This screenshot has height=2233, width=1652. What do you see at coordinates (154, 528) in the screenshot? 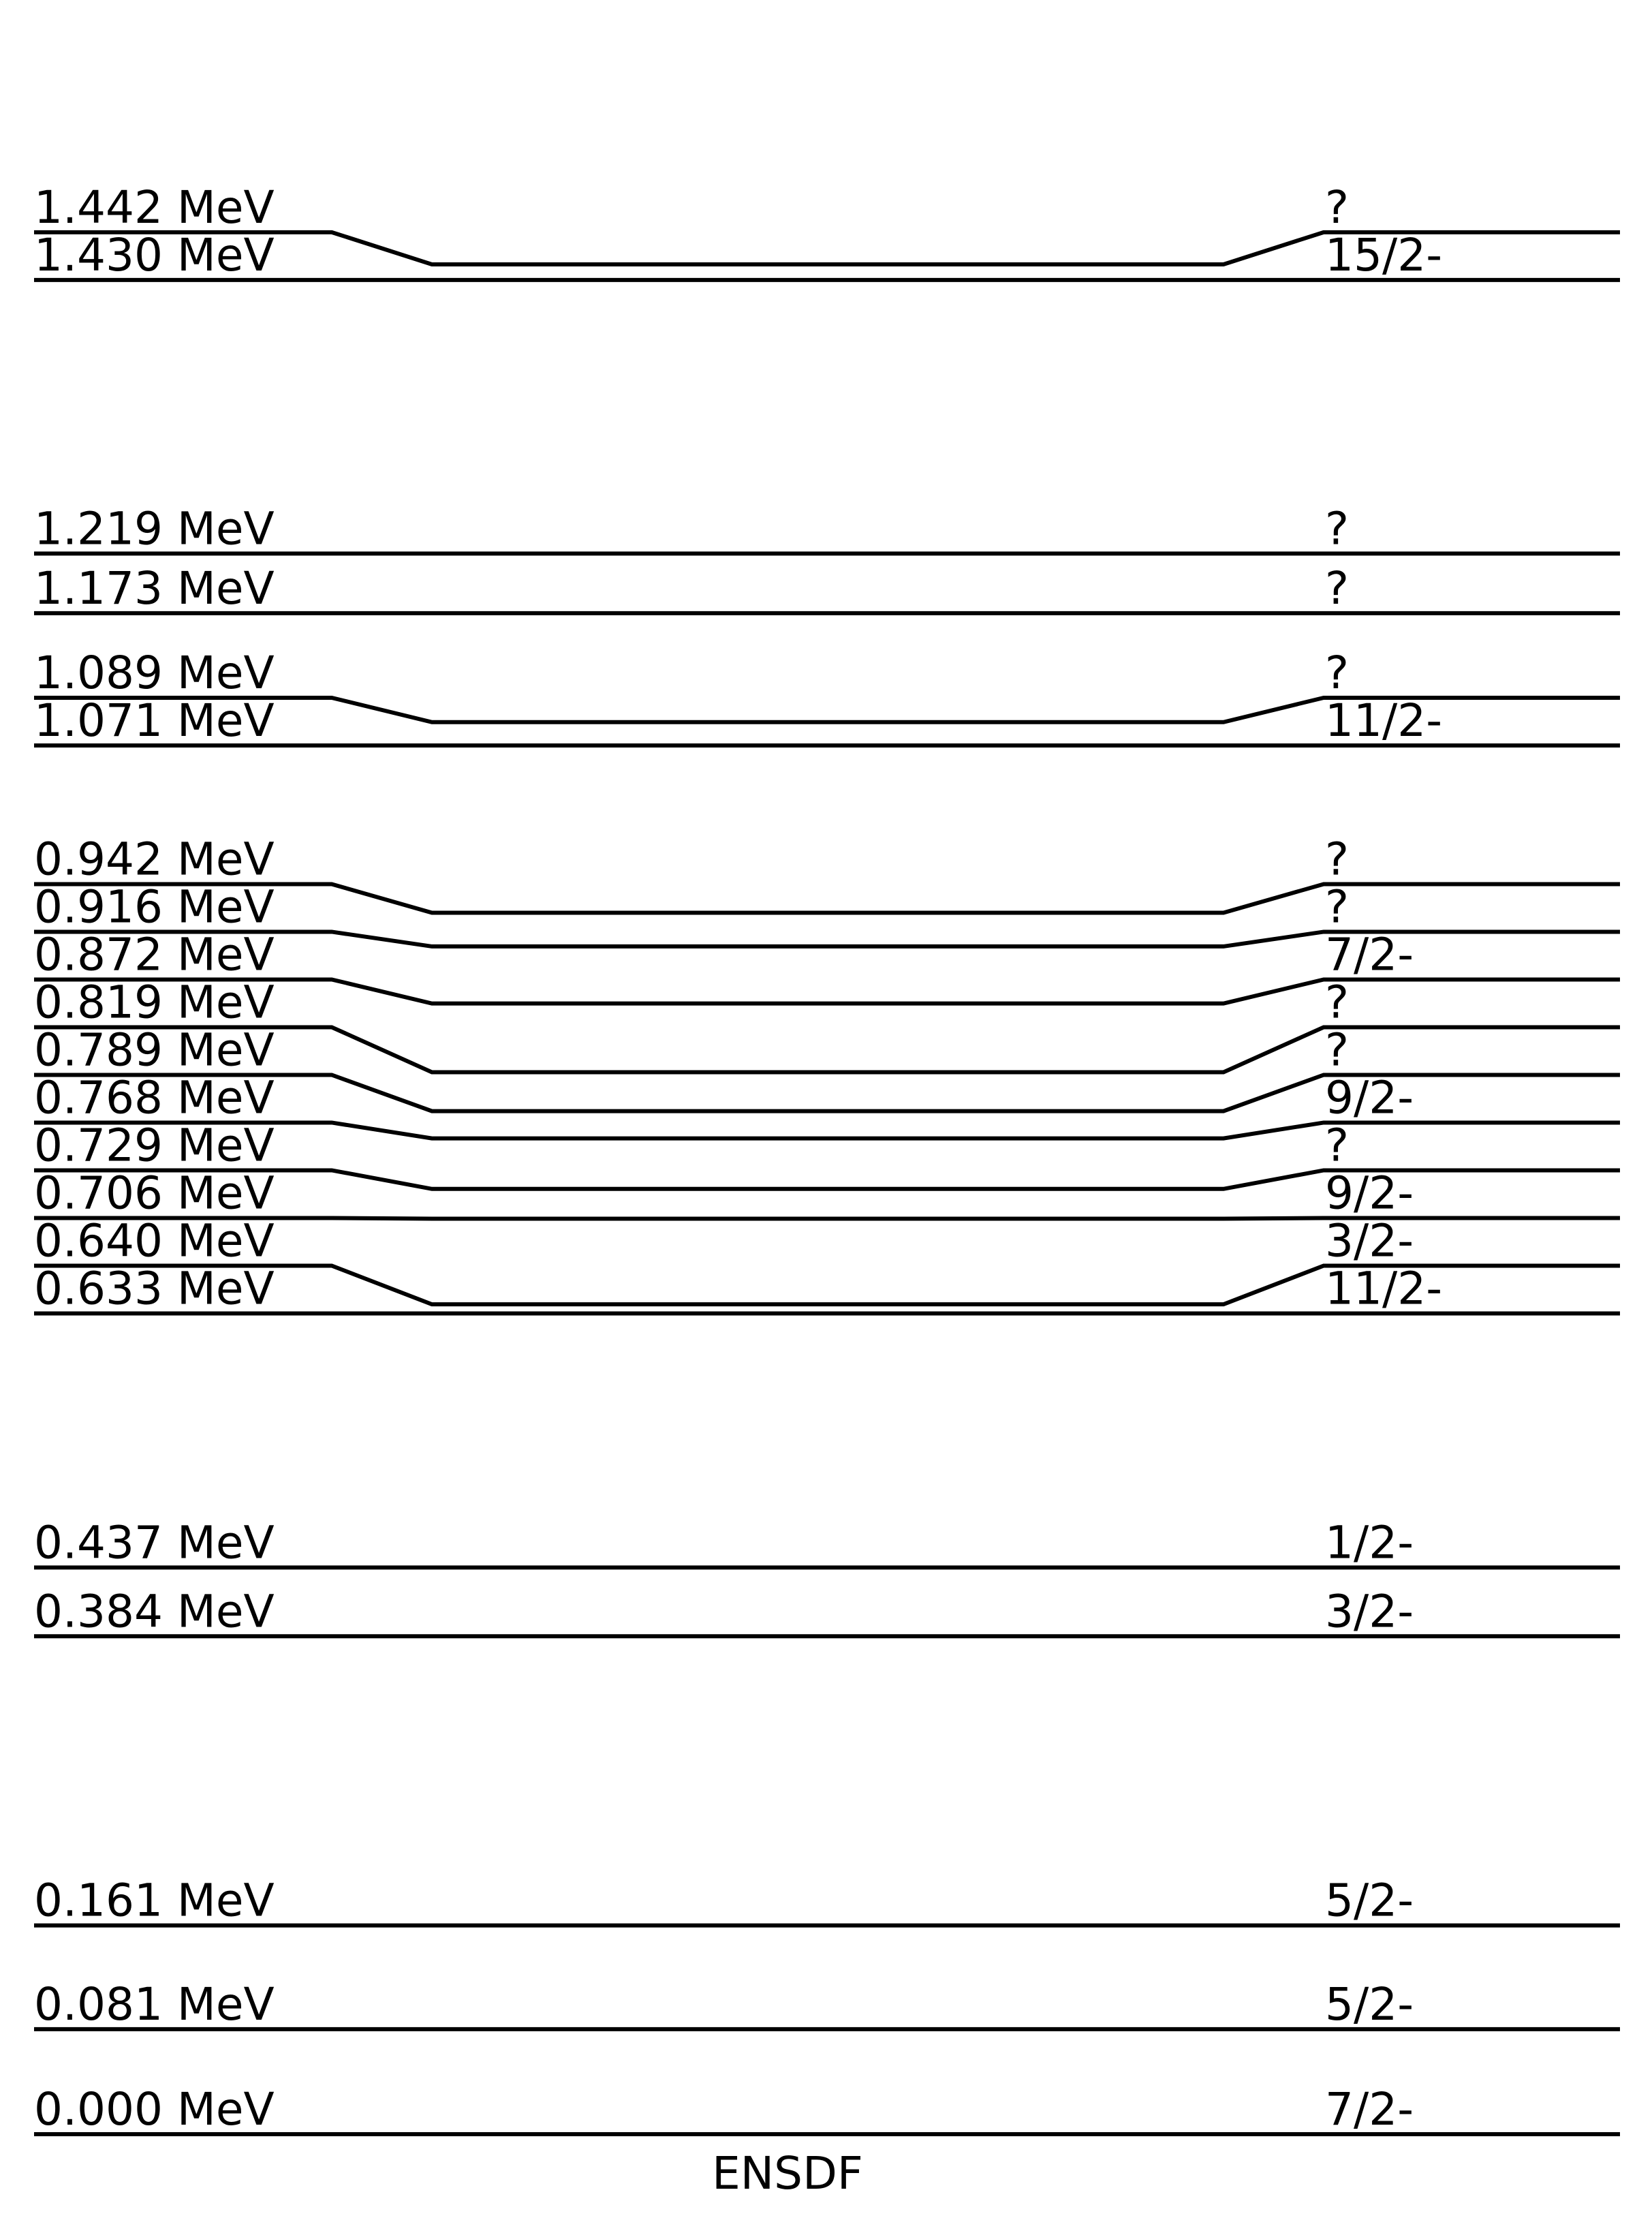
I see `energy-label: 1.219 MeV` at bounding box center [154, 528].